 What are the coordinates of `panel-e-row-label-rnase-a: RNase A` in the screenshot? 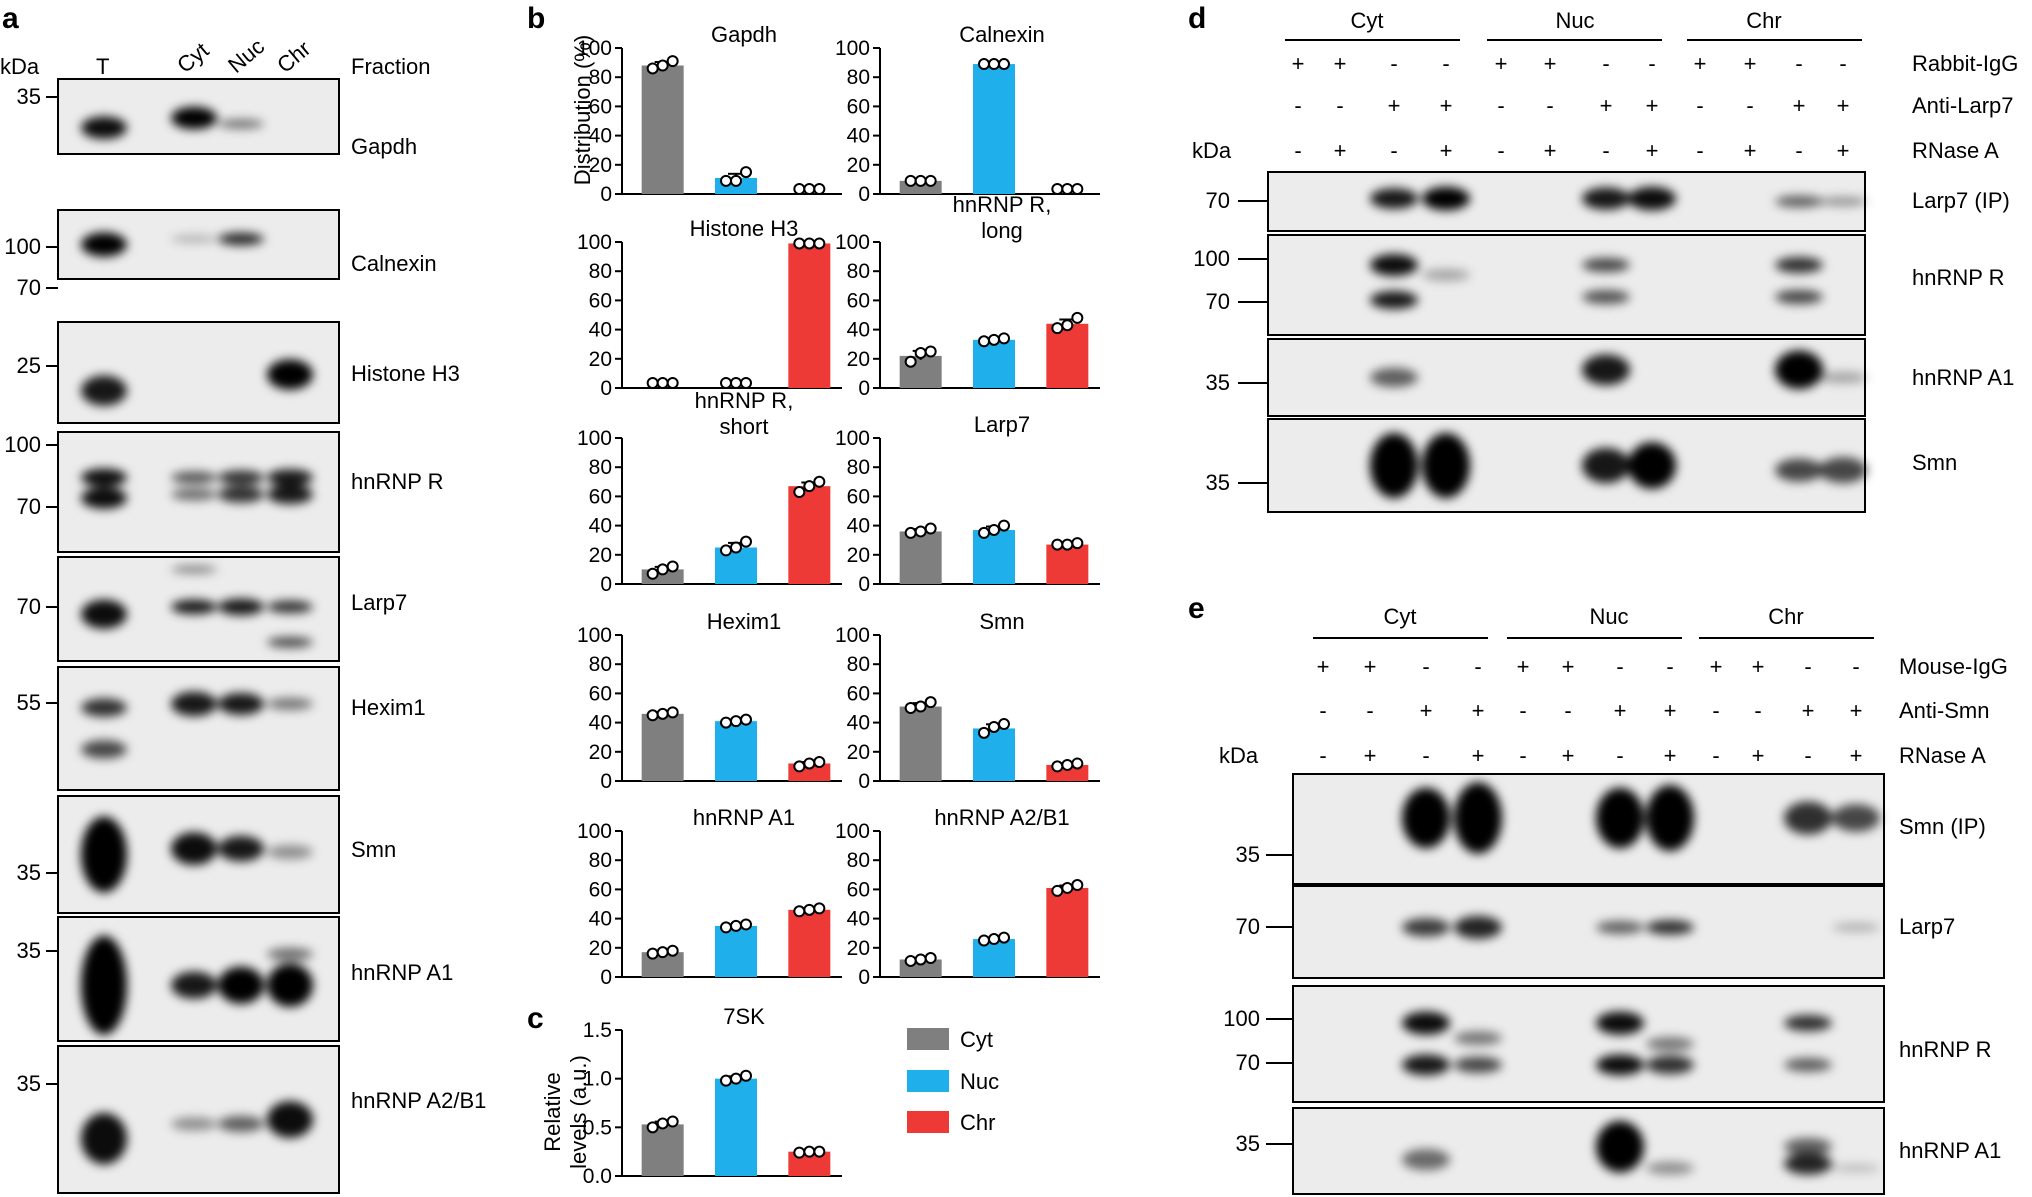 It's located at (1942, 755).